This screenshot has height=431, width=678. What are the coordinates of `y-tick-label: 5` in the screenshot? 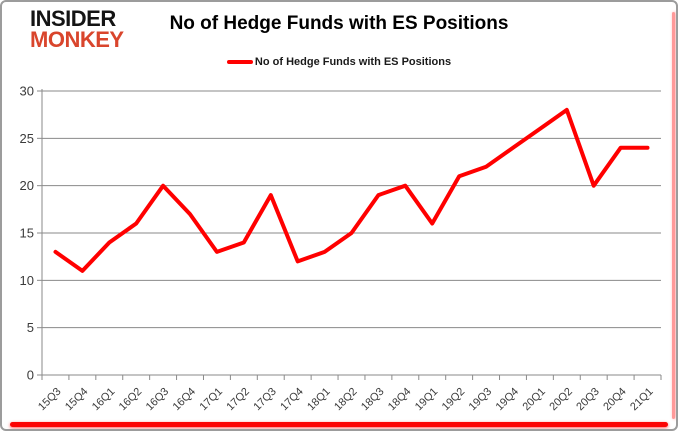 It's located at (30, 327).